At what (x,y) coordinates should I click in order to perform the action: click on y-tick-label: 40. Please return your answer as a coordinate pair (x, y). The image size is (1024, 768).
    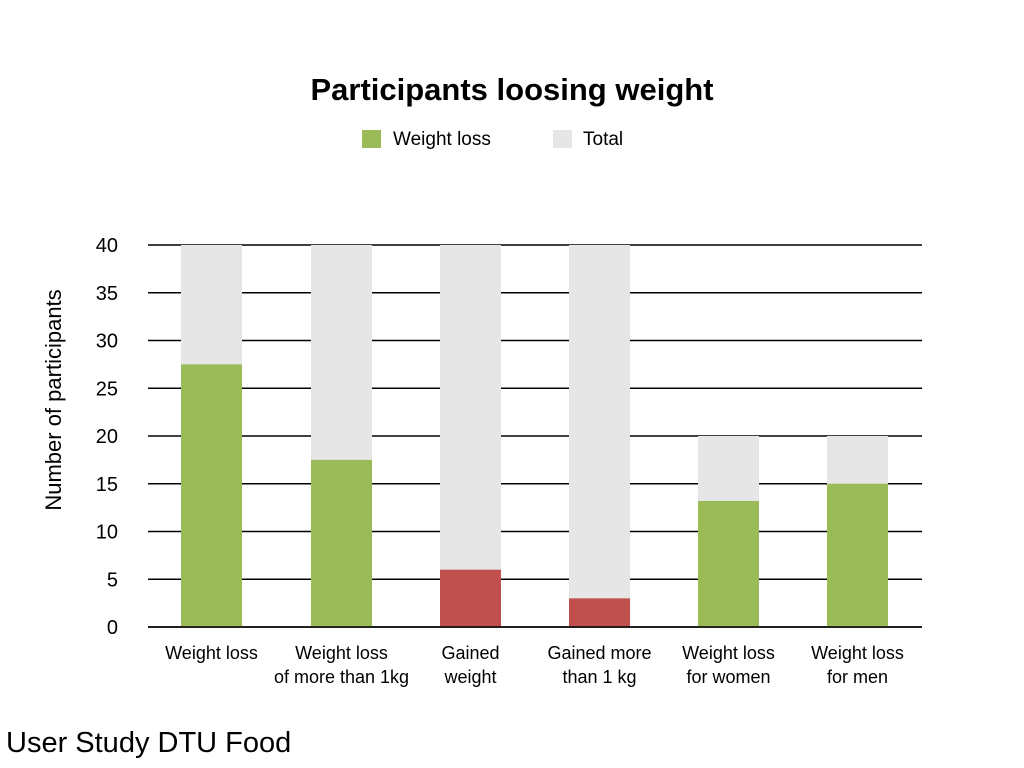
    Looking at the image, I should click on (107, 246).